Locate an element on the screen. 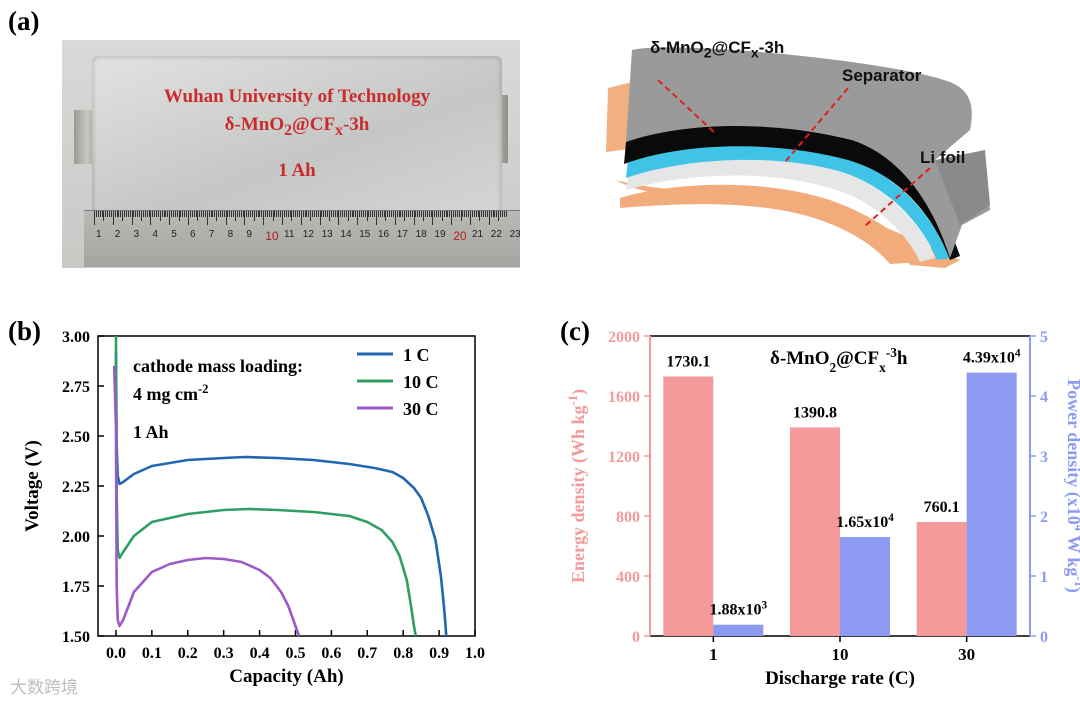 Image resolution: width=1080 pixels, height=705 pixels. y-tick-label-left: 1600 is located at coordinates (624, 397).